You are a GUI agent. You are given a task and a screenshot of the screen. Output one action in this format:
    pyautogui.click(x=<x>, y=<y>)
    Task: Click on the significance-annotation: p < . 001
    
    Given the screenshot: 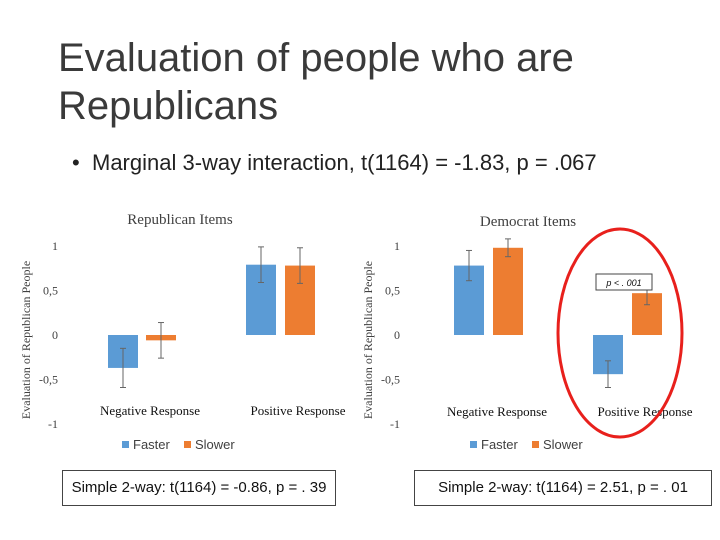 What is the action you would take?
    pyautogui.click(x=623, y=283)
    